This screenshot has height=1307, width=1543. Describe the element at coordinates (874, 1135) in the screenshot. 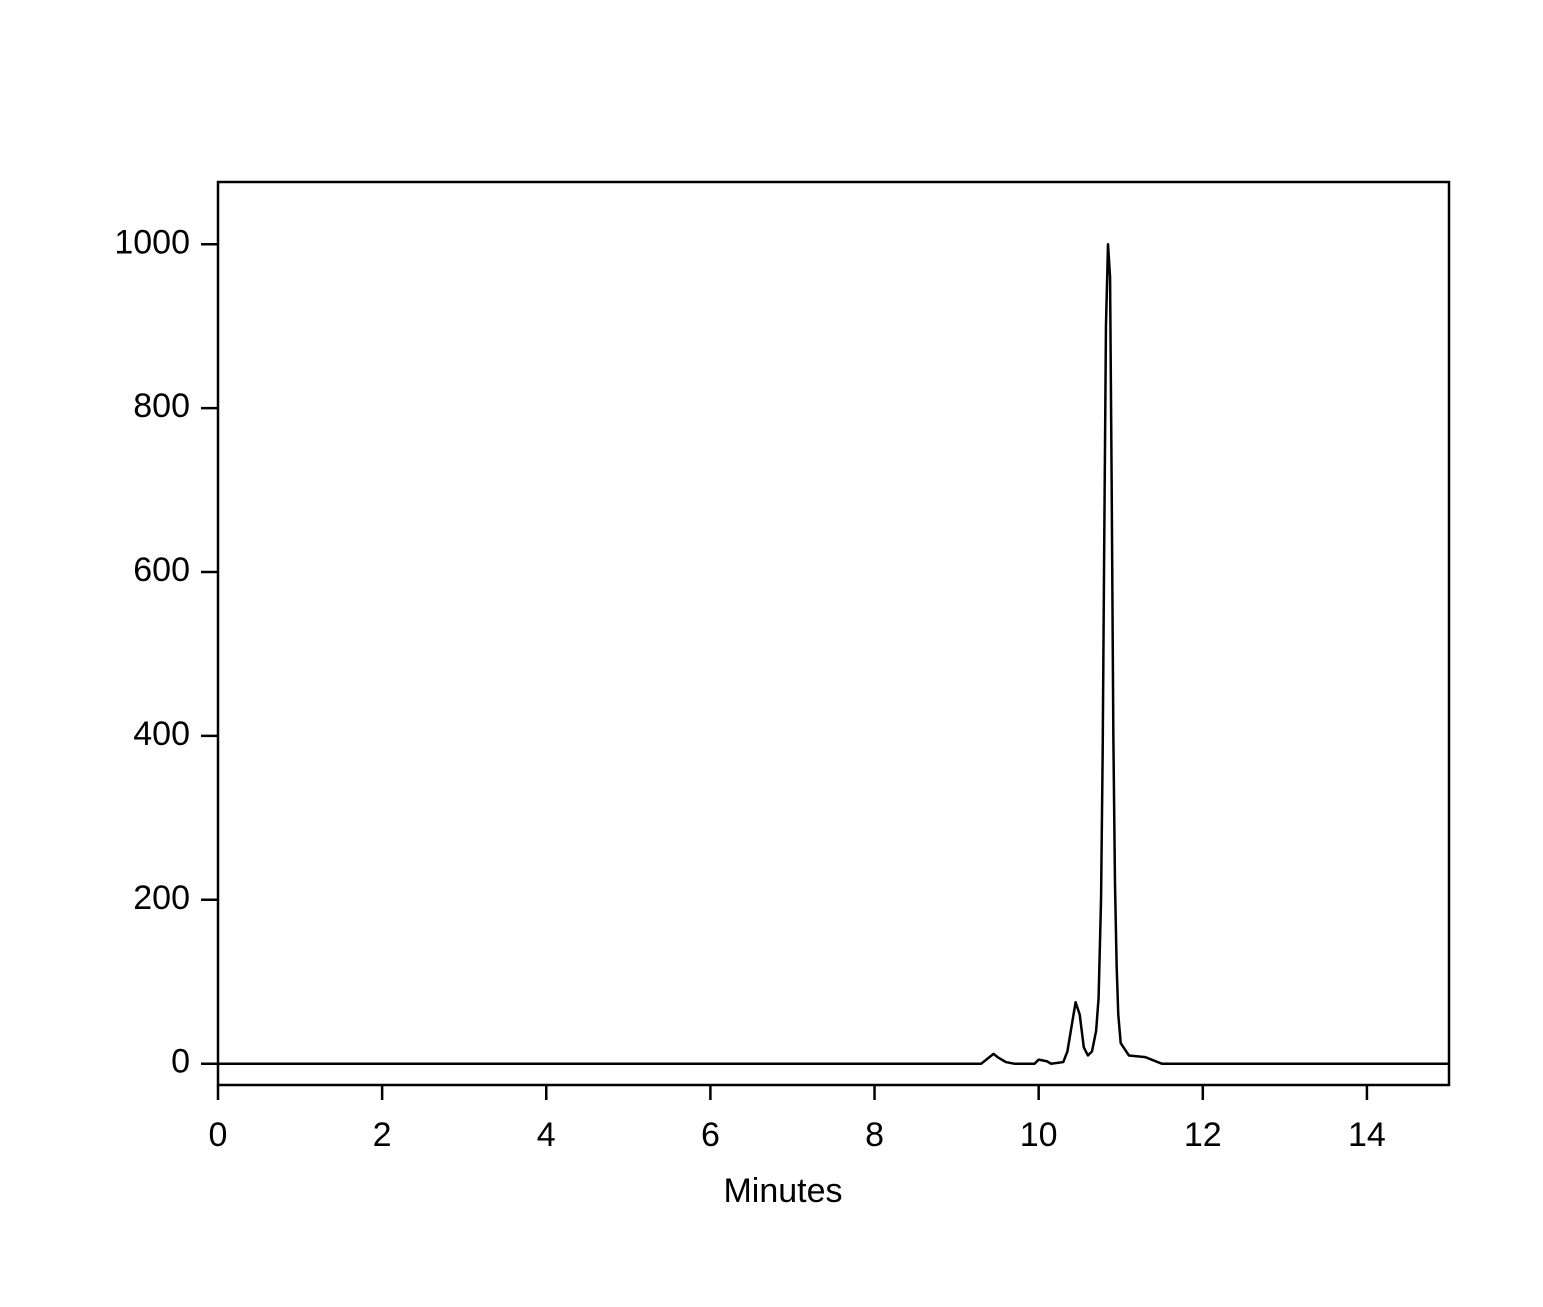

I see `x-tick-label: 8` at that location.